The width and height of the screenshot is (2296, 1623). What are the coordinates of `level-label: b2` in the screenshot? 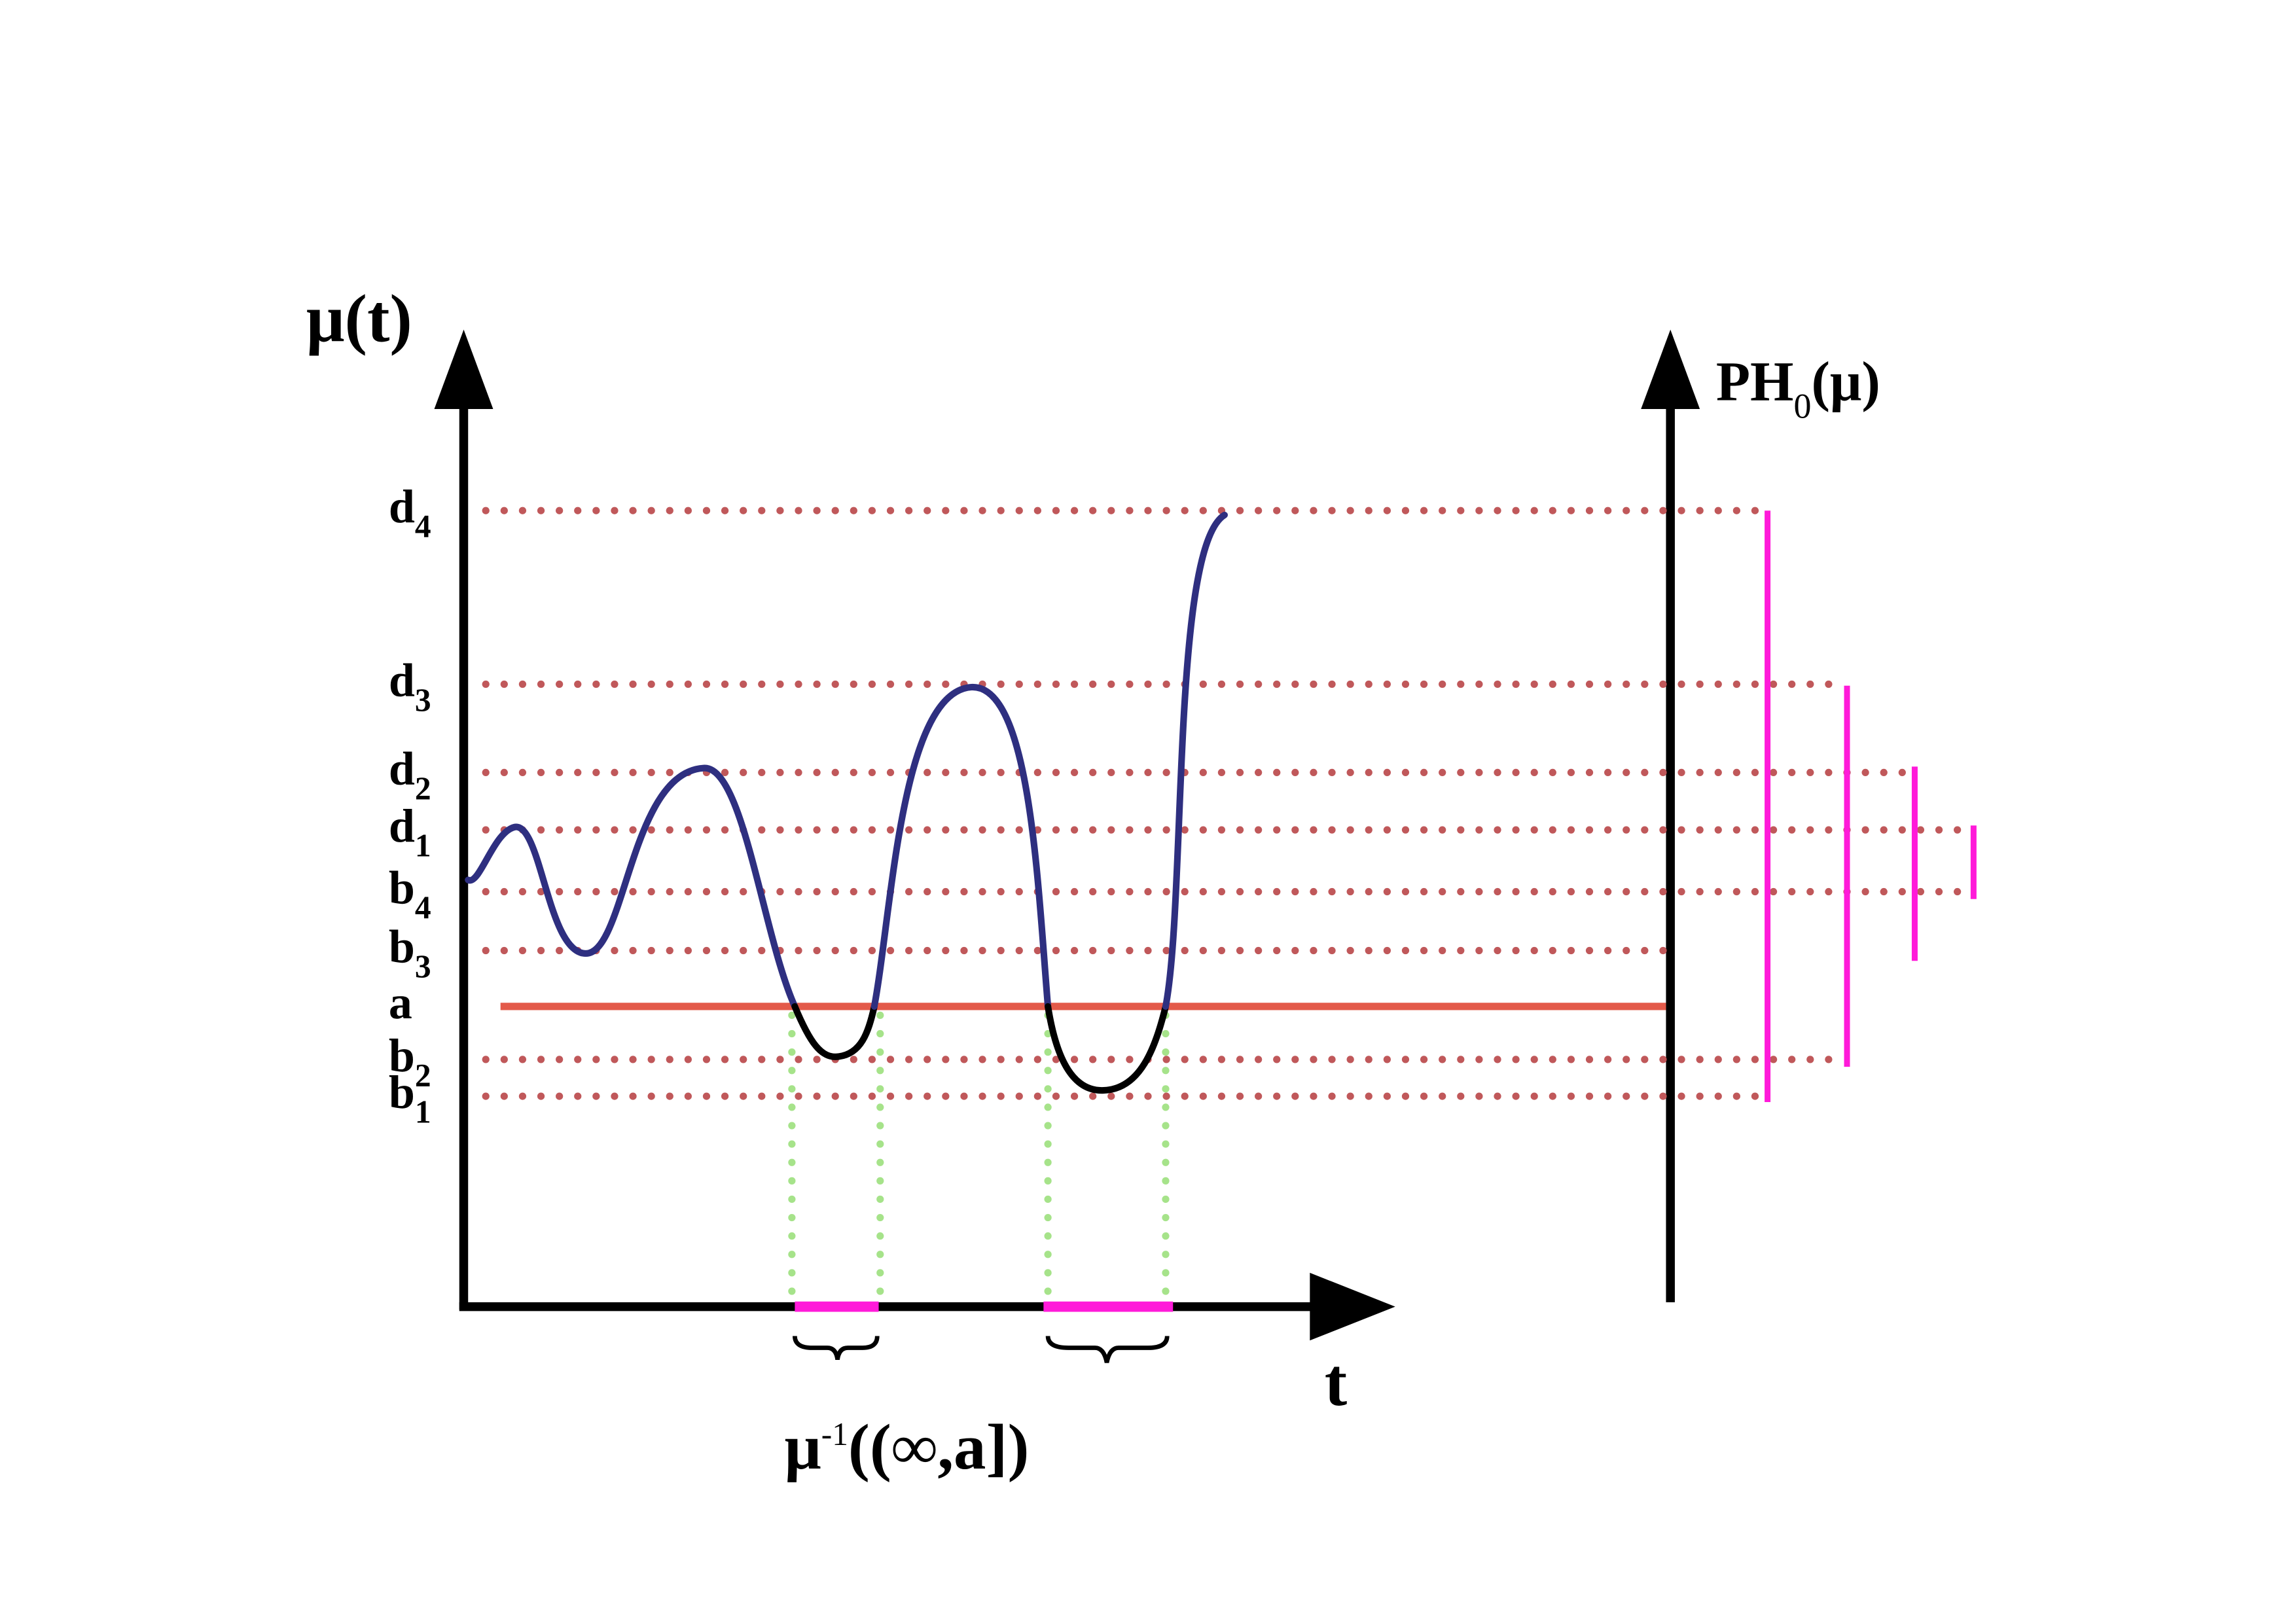 It's located at (410, 1061).